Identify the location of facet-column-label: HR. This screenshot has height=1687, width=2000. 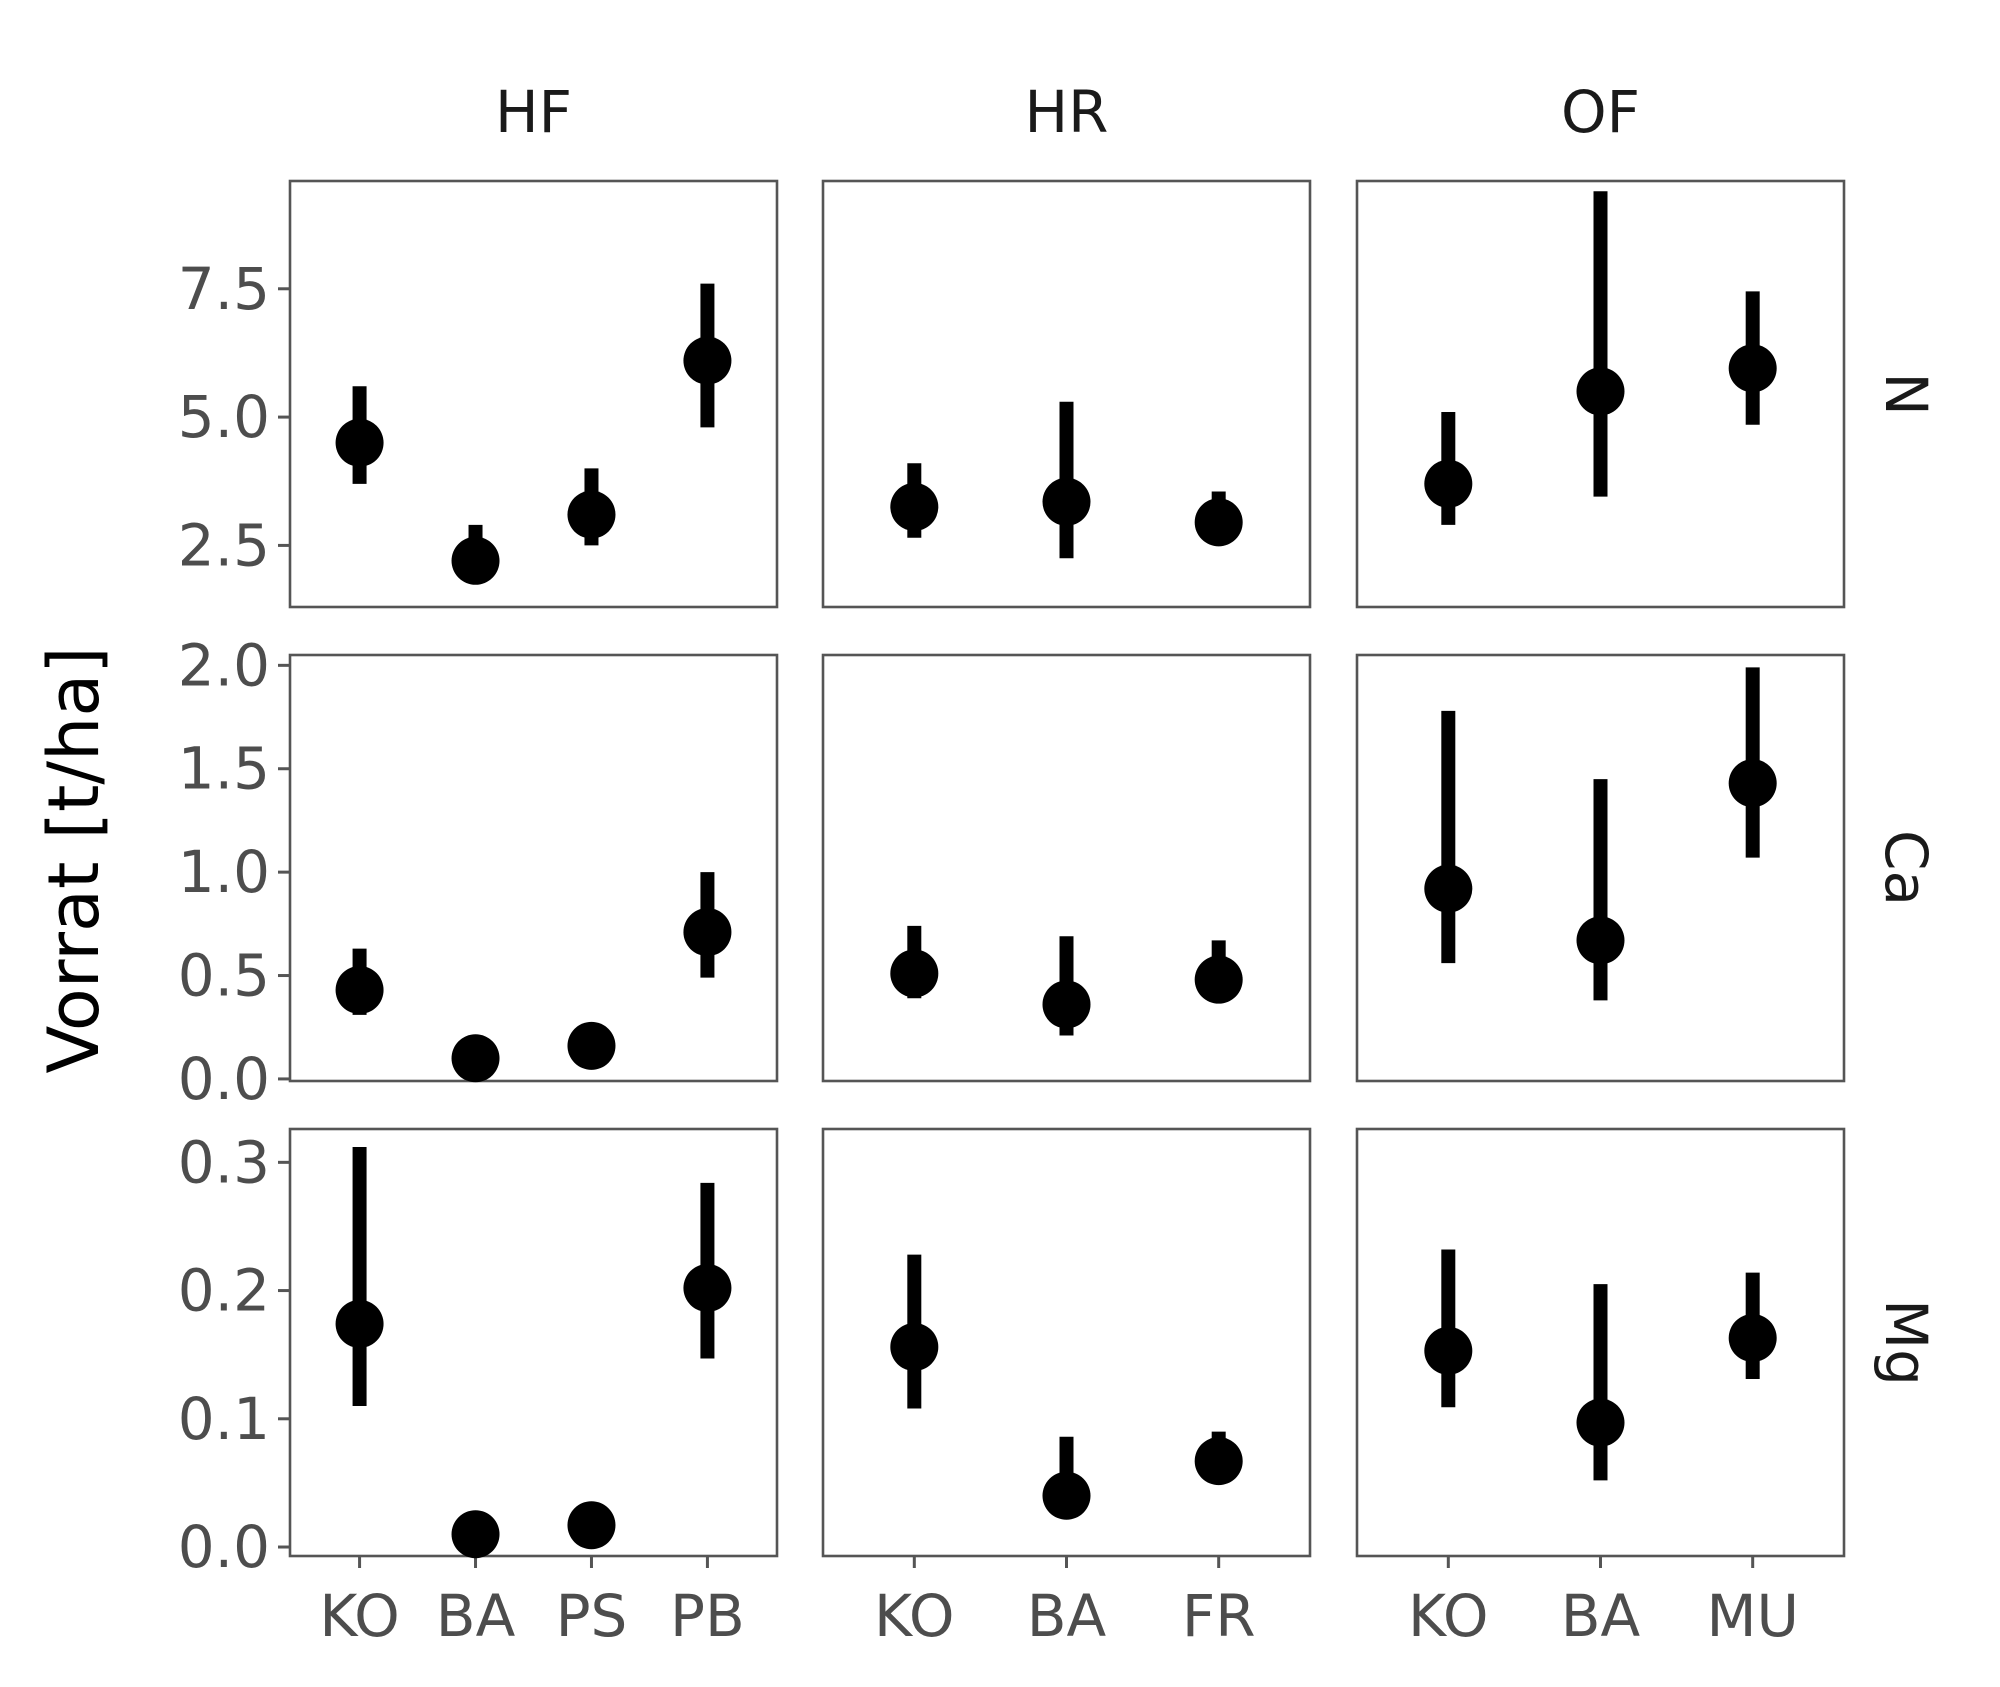
(1067, 112).